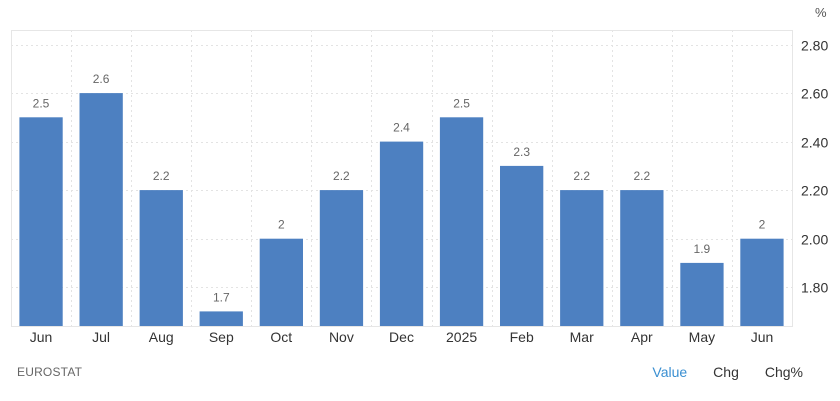  Describe the element at coordinates (50, 372) in the screenshot. I see `source-label: EUROSTAT` at that location.